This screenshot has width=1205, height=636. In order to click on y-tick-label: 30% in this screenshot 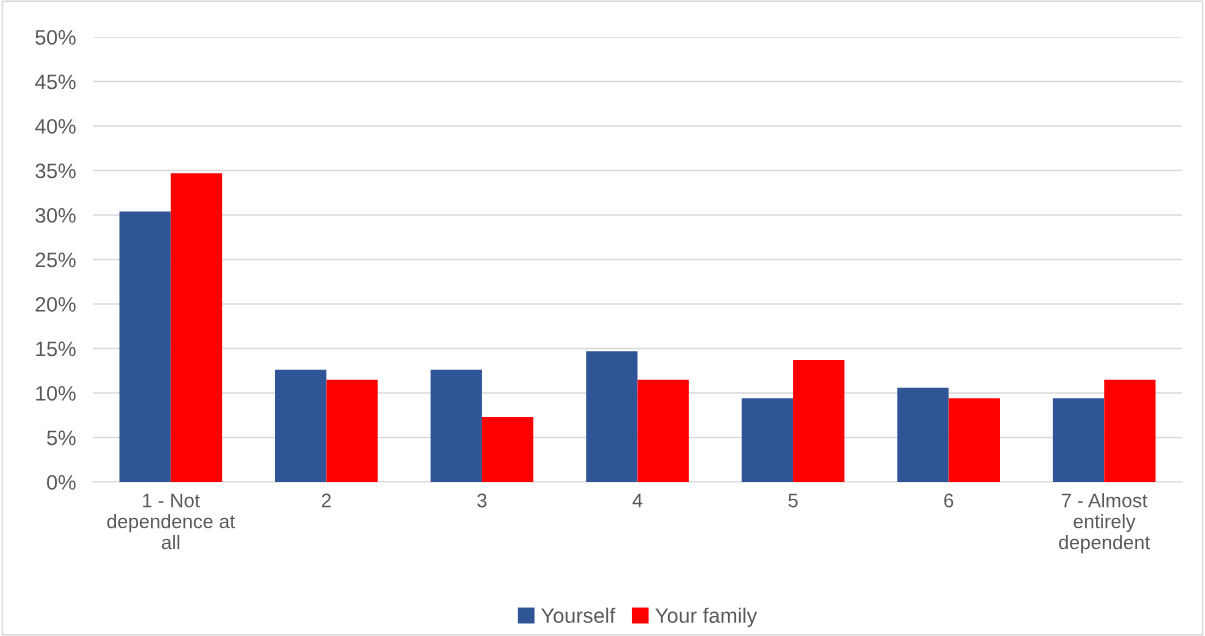, I will do `click(55, 215)`.